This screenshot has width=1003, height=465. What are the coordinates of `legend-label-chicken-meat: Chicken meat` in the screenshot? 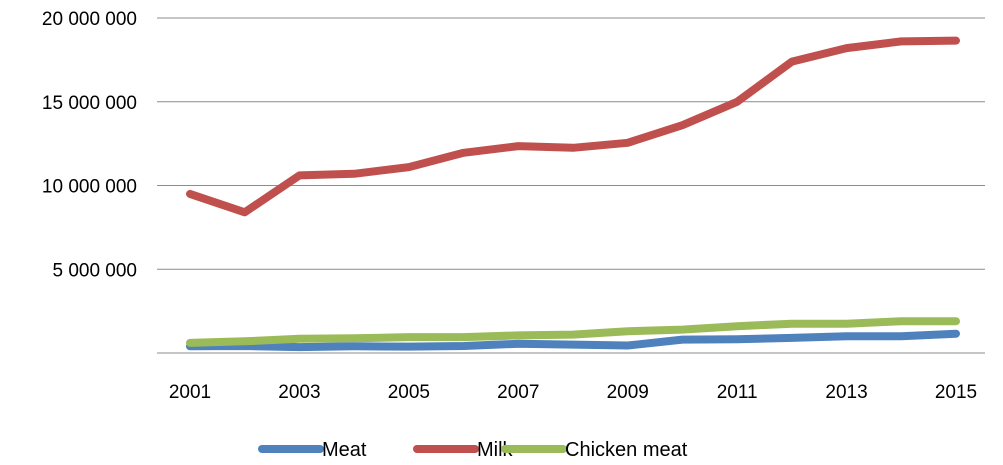 It's located at (626, 450).